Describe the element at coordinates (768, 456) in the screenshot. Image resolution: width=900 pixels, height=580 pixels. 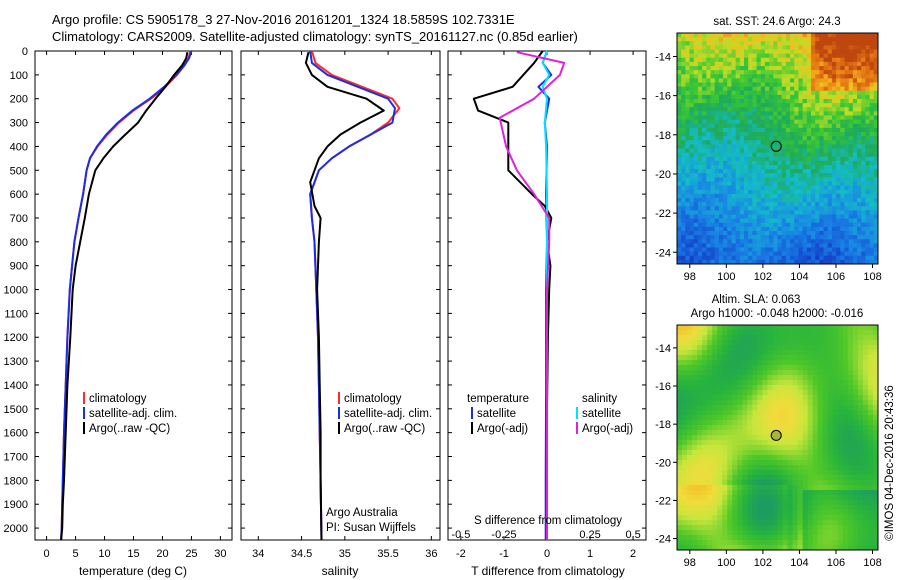
I see `sla-map-ticks: 98 100 102 104 106 108-14-16-18-20-22-24` at that location.